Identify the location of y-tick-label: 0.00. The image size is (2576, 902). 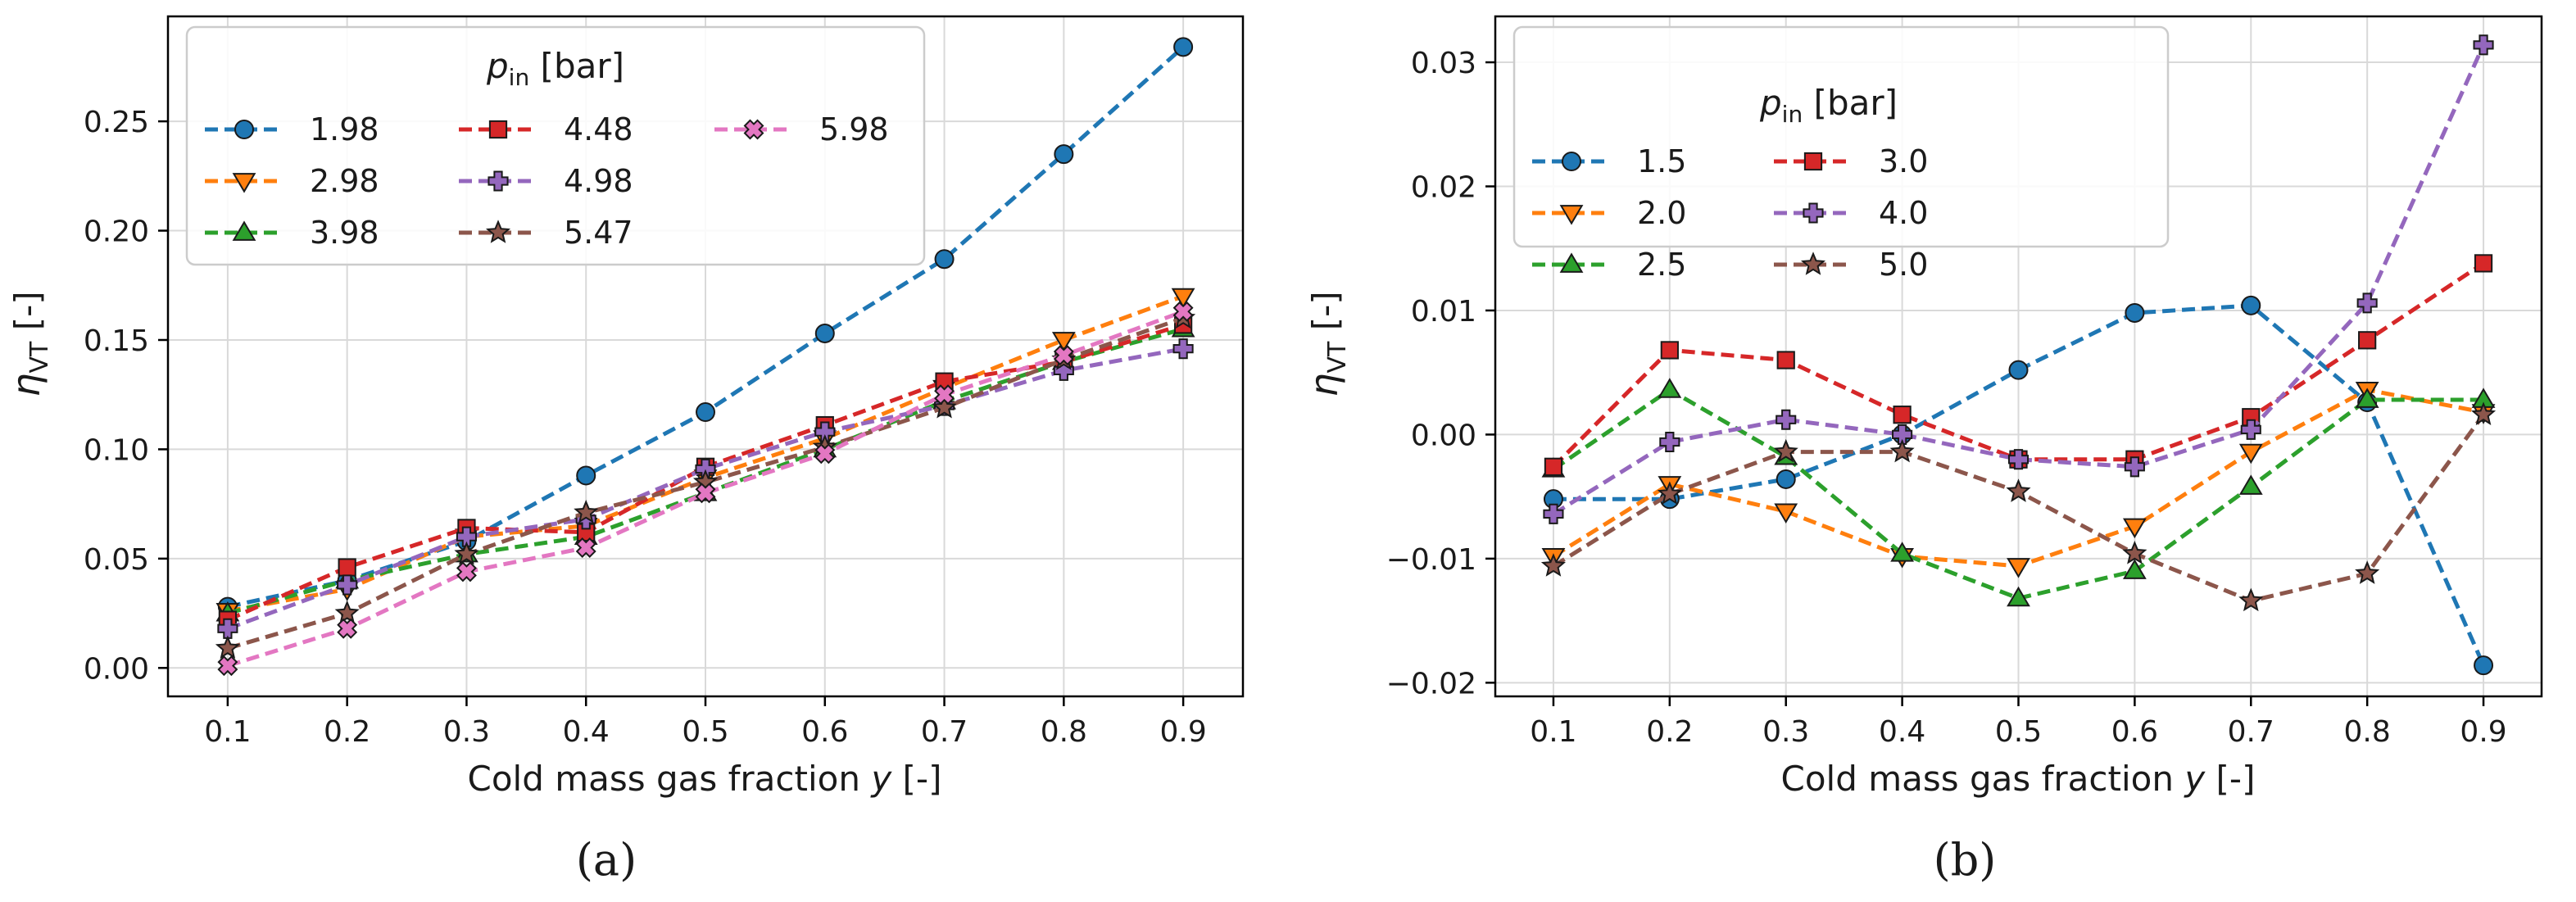
(117, 669).